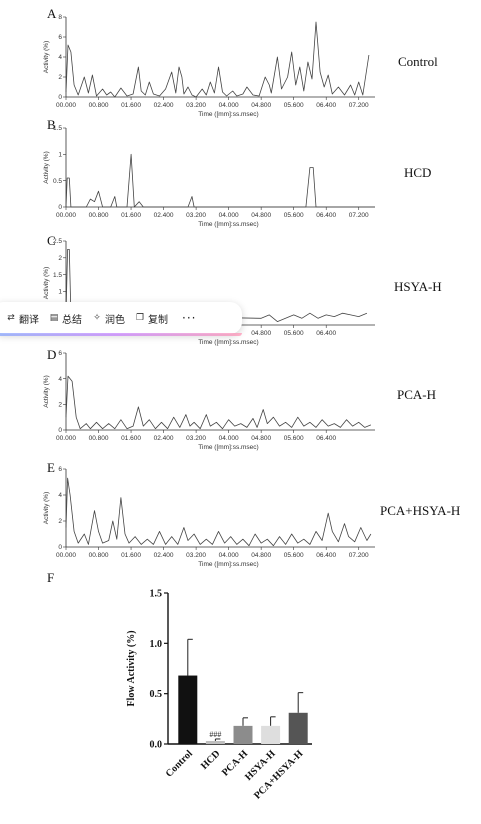  Describe the element at coordinates (97, 318) in the screenshot. I see `sparkle-icon: ✧` at that location.